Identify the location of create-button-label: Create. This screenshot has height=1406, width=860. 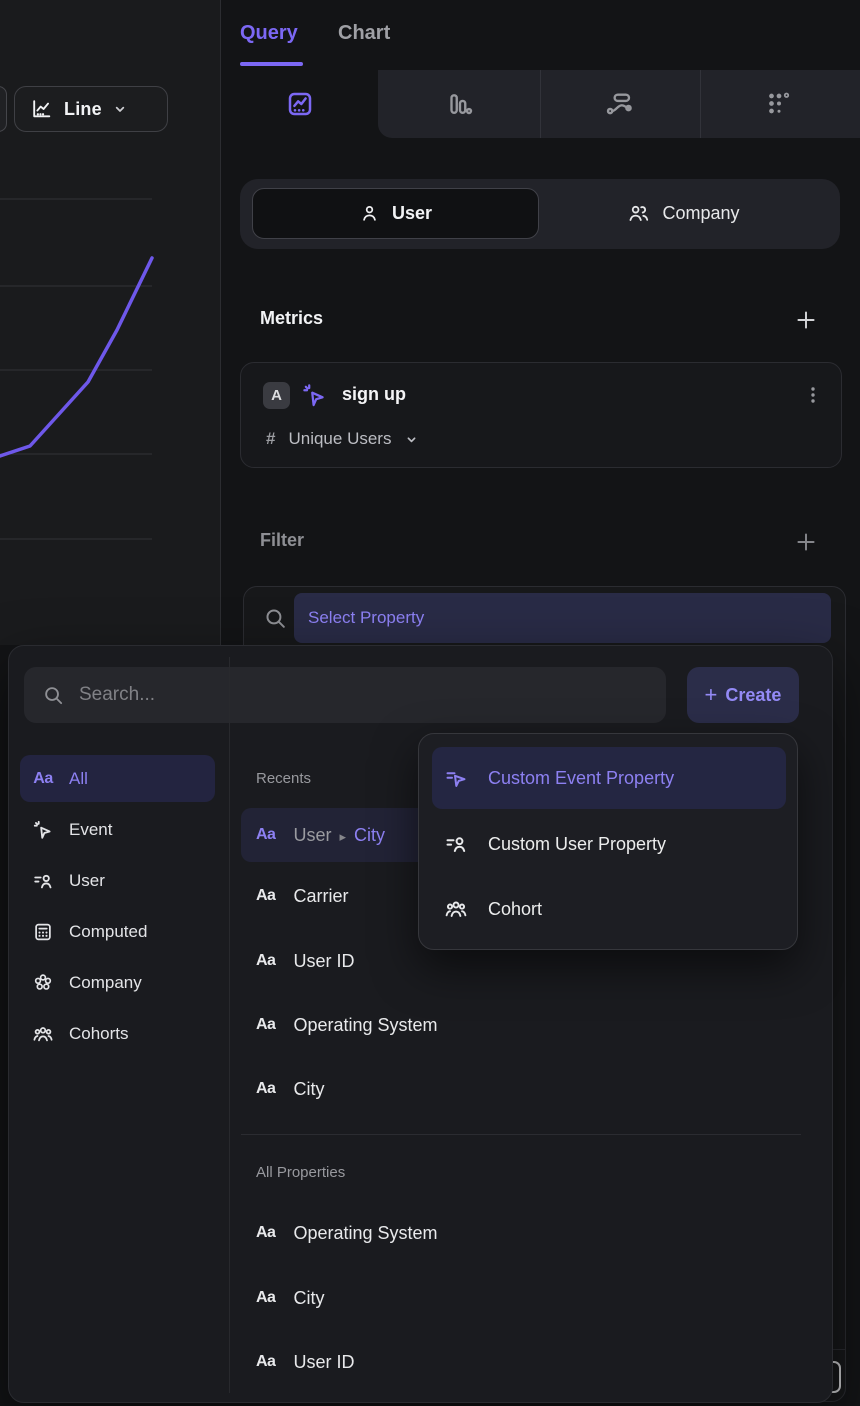
(753, 694).